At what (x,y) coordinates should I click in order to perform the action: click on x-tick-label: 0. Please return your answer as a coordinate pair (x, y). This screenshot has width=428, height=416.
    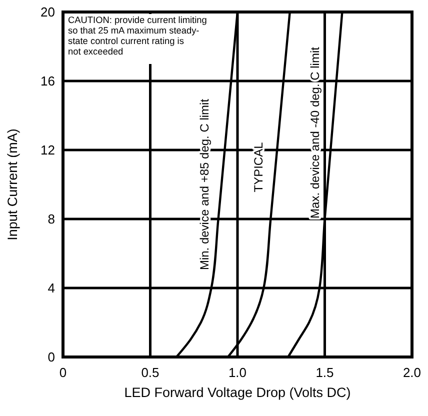
    Looking at the image, I should click on (63, 372).